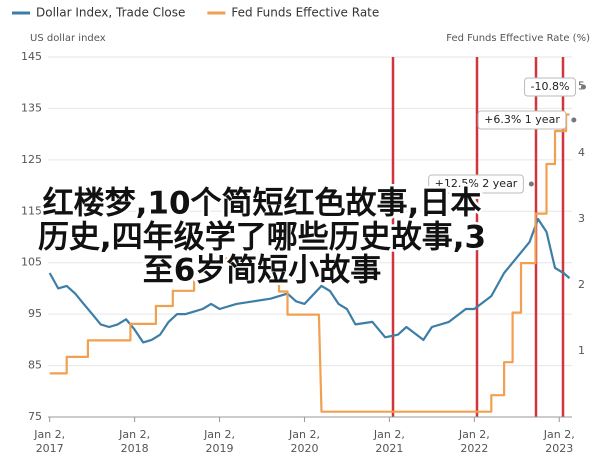 Image resolution: width=598 pixels, height=463 pixels. Describe the element at coordinates (581, 284) in the screenshot. I see `y2-tick-label: 2` at that location.